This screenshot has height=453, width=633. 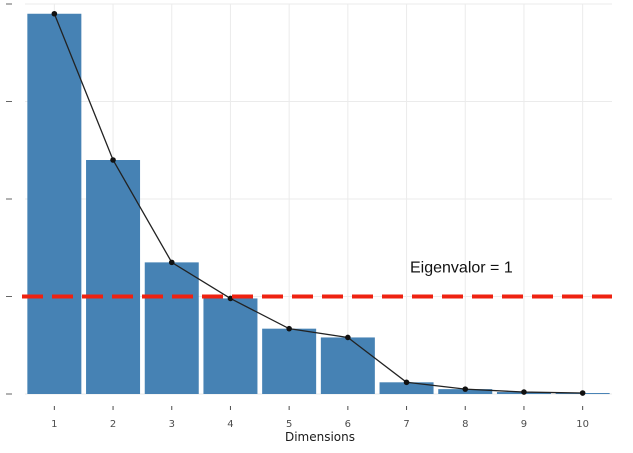 I want to click on x-tick-label-7: 7, so click(x=406, y=424).